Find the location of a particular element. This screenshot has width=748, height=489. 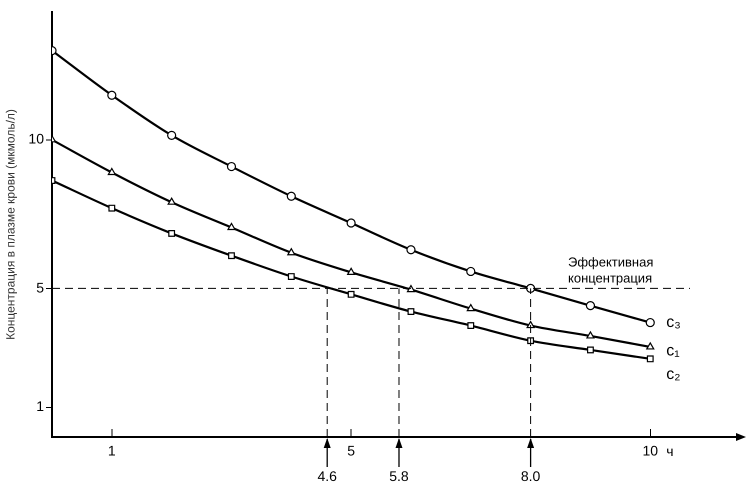

x-tick-label: 5 is located at coordinates (351, 450).